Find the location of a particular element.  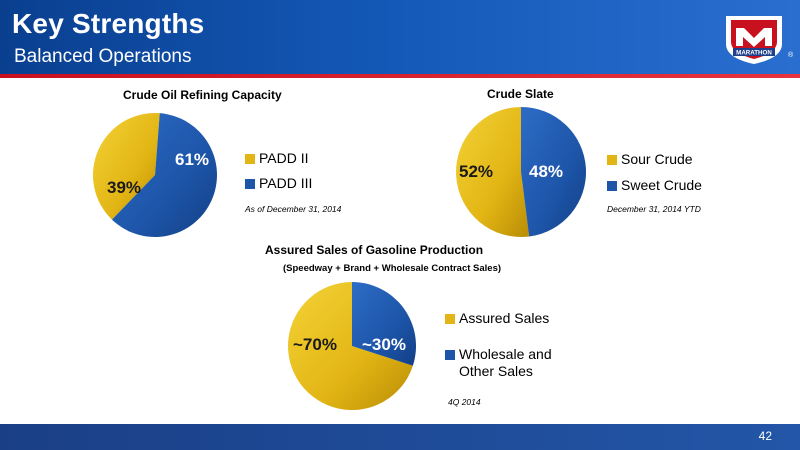

legend-label: Assured Sales is located at coordinates (504, 318).